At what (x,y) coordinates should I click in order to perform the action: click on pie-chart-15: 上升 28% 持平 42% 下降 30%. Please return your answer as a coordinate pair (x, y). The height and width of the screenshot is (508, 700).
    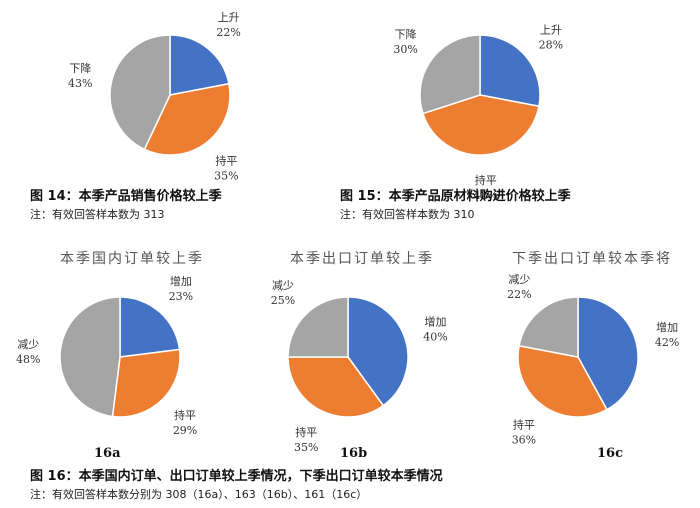
    Looking at the image, I should click on (490, 100).